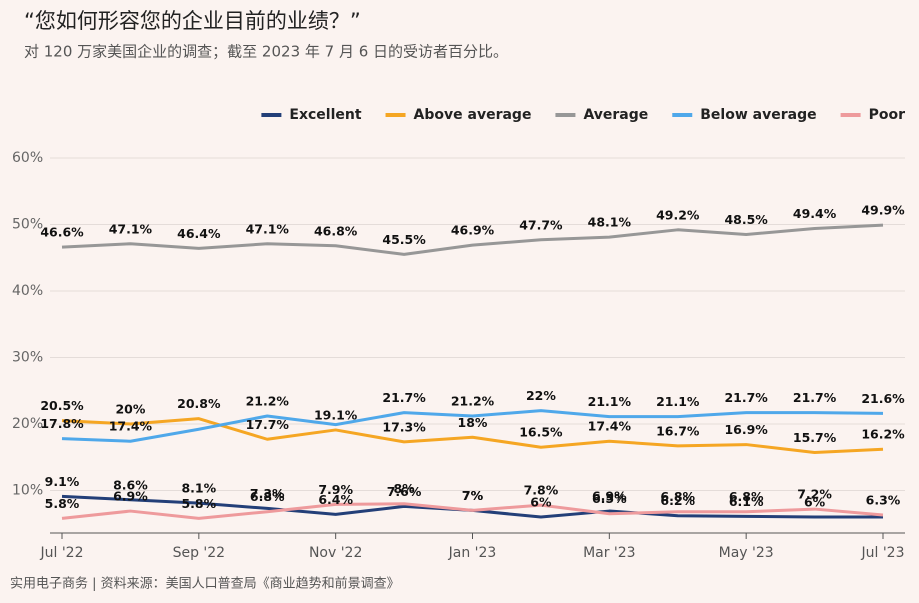  I want to click on data-label: 7.9%, so click(335, 489).